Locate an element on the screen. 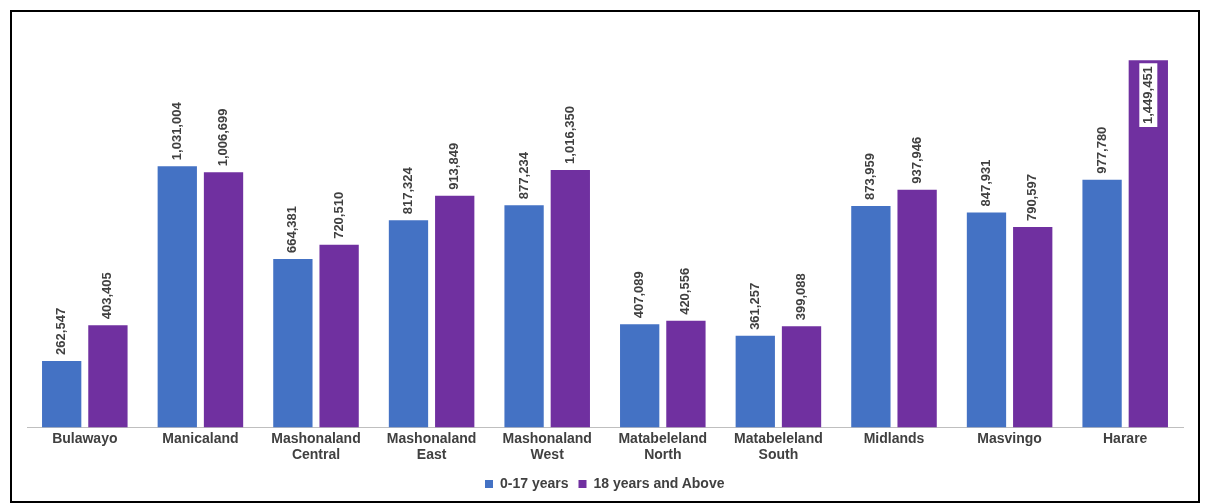 This screenshot has width=1206, height=503. legend-label: 0-17 years is located at coordinates (534, 482).